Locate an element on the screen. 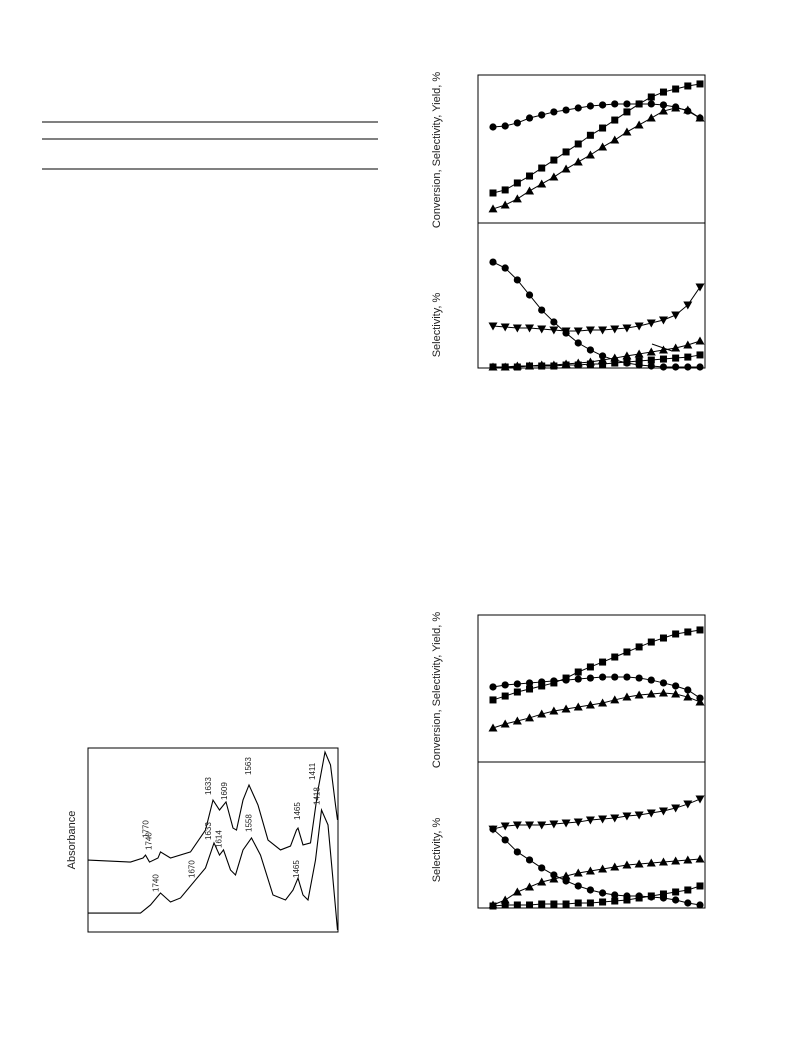 The width and height of the screenshot is (793, 1057). peak-label: 1770 is located at coordinates (146, 829).